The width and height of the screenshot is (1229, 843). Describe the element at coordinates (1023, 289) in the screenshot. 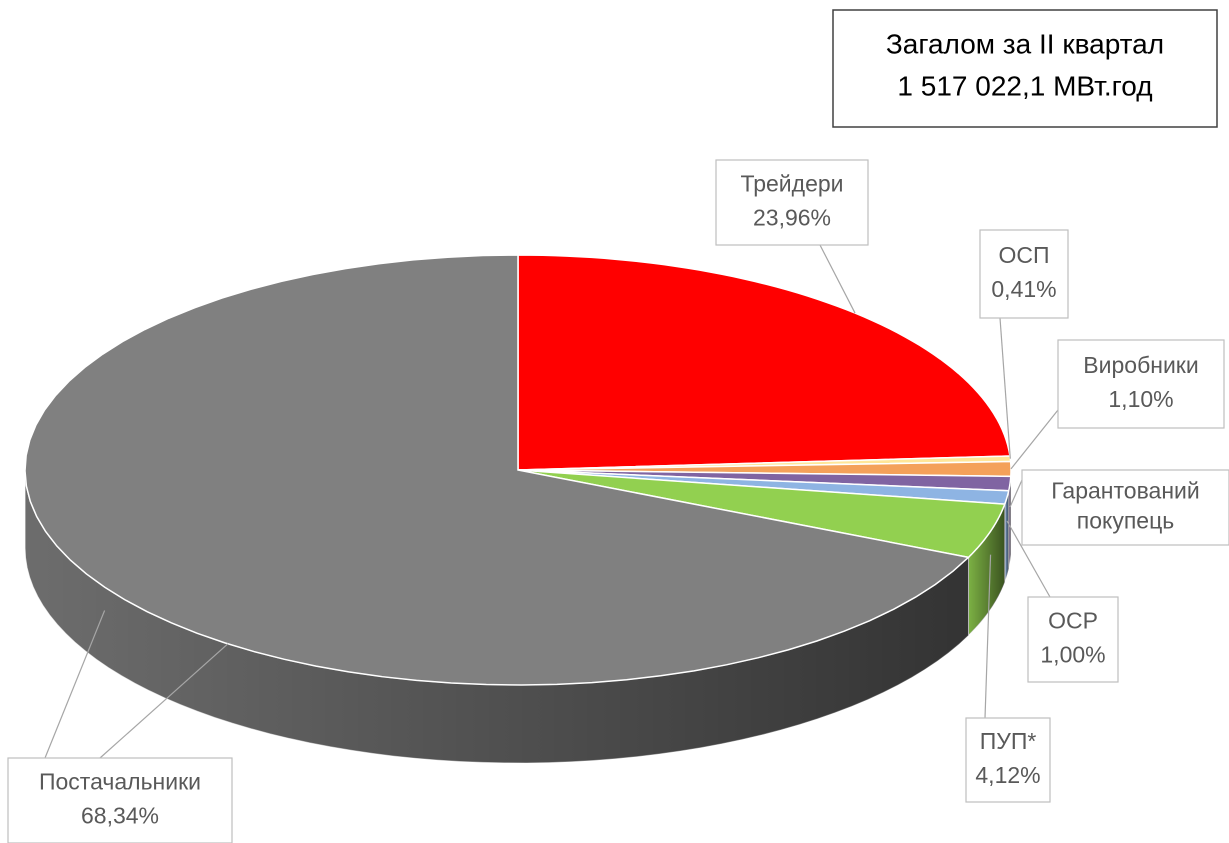

I see `value-label: 0,41%` at that location.